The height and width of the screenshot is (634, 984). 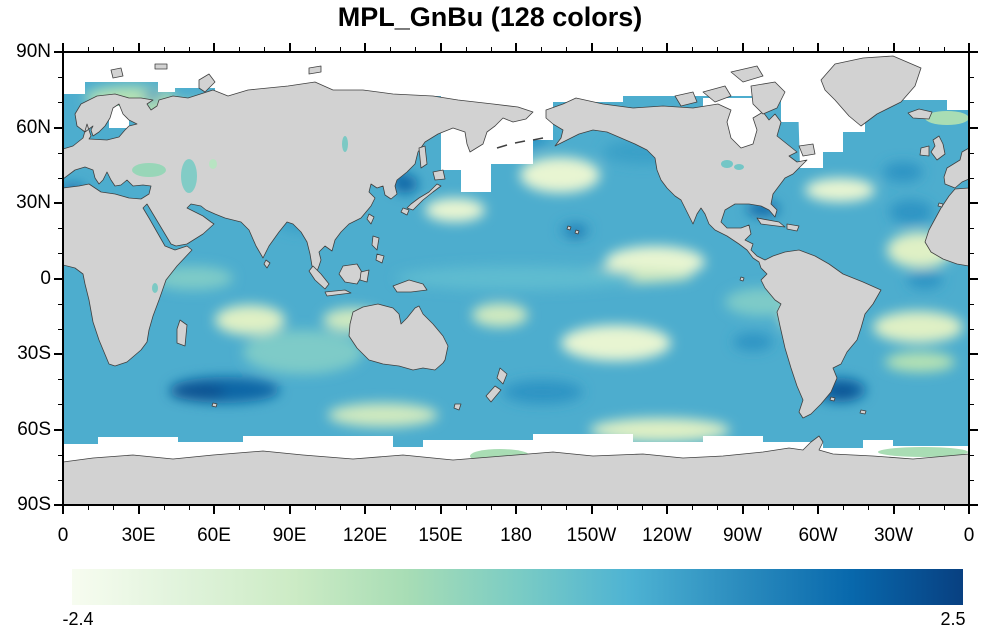 What do you see at coordinates (893, 535) in the screenshot?
I see `lon-axis-label: 30W` at bounding box center [893, 535].